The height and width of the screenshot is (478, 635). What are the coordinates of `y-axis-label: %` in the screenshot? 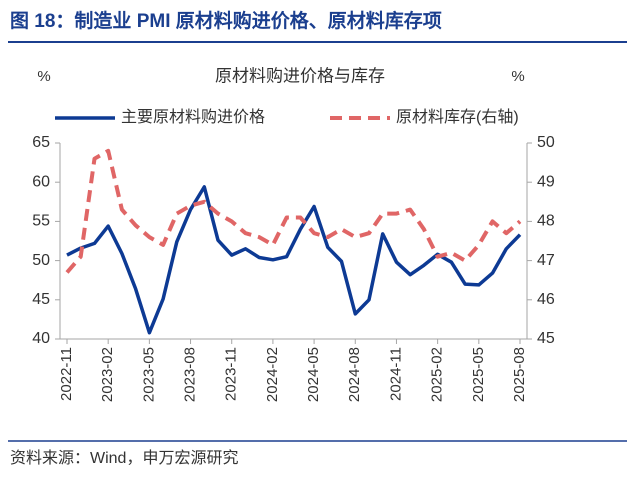 It's located at (43, 76).